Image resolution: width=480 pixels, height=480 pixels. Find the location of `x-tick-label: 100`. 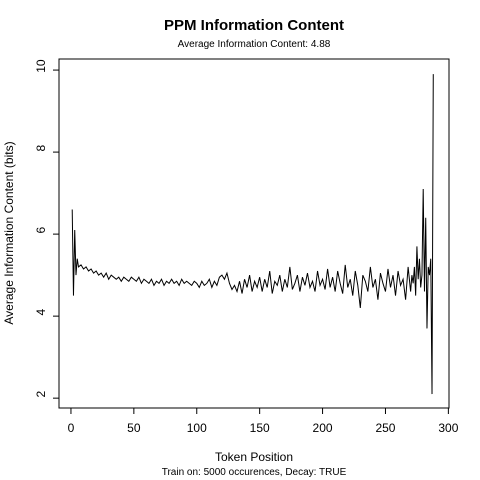

x-tick-label: 100 is located at coordinates (197, 428).